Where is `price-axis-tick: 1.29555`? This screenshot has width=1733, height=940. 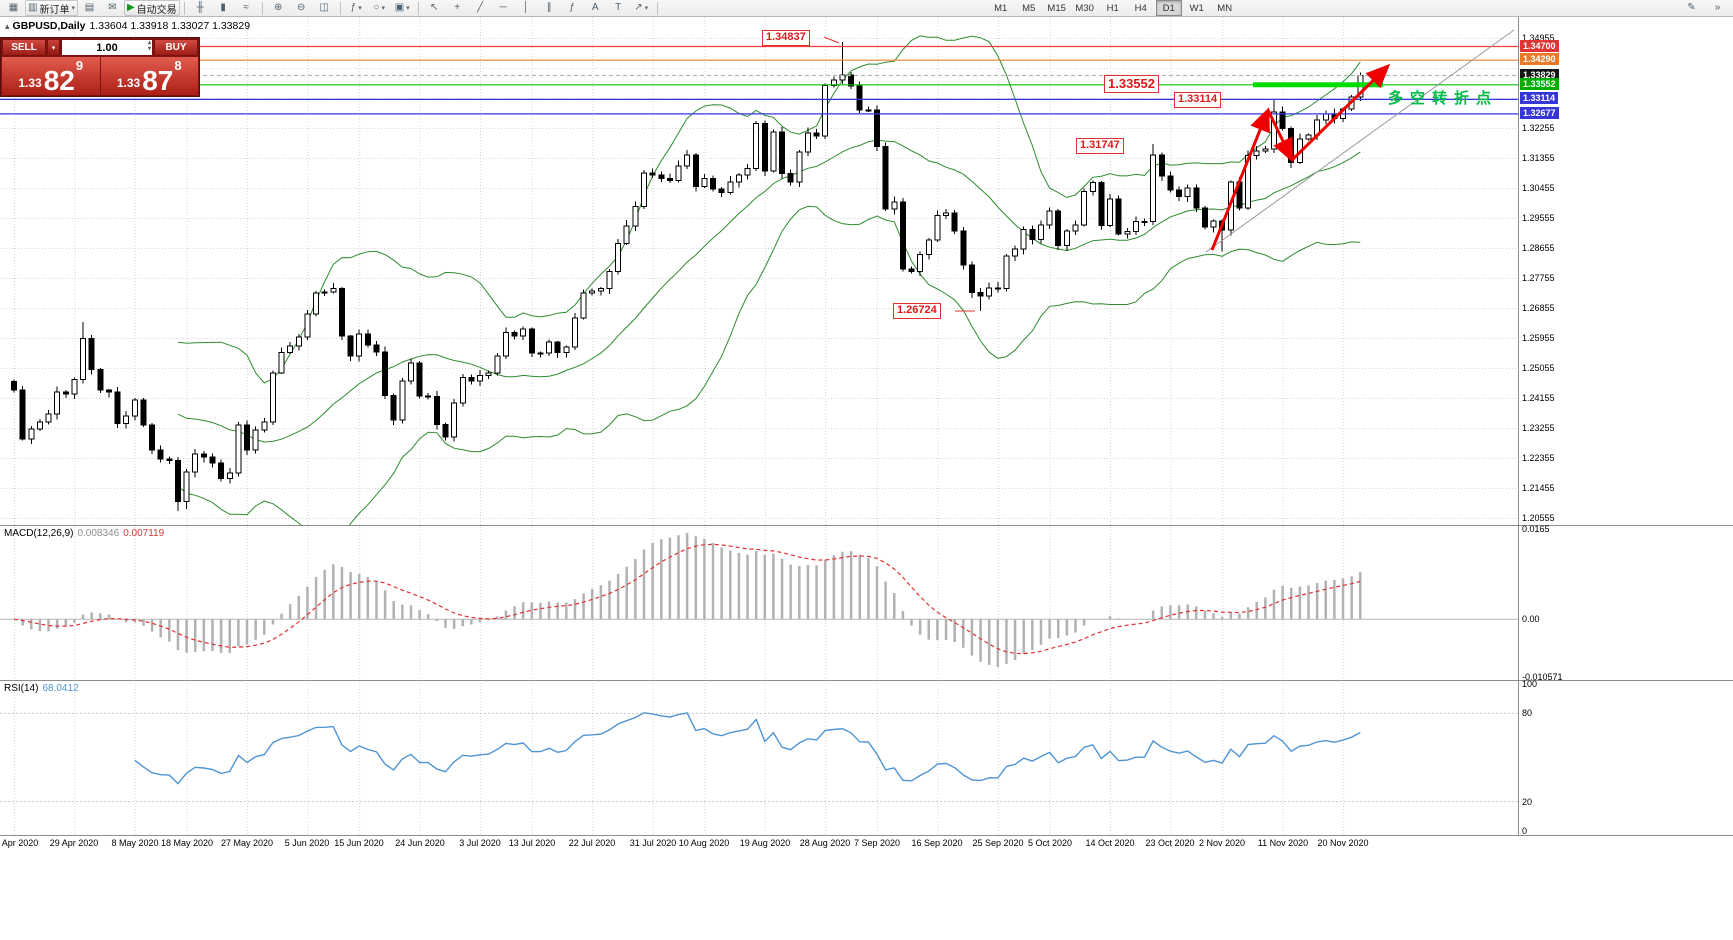 price-axis-tick: 1.29555 is located at coordinates (1538, 218).